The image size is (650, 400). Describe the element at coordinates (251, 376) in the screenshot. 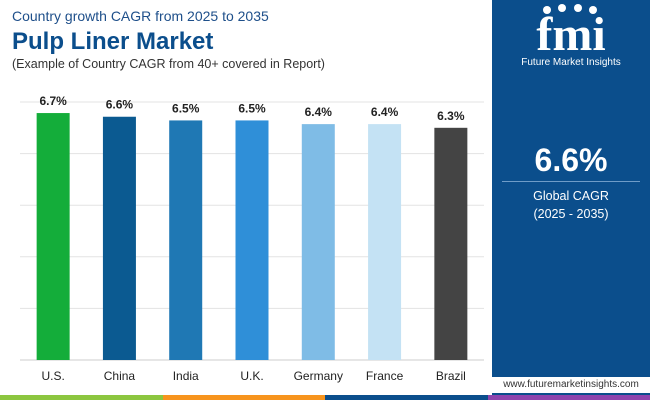

I see `category-label: U.K.` at that location.